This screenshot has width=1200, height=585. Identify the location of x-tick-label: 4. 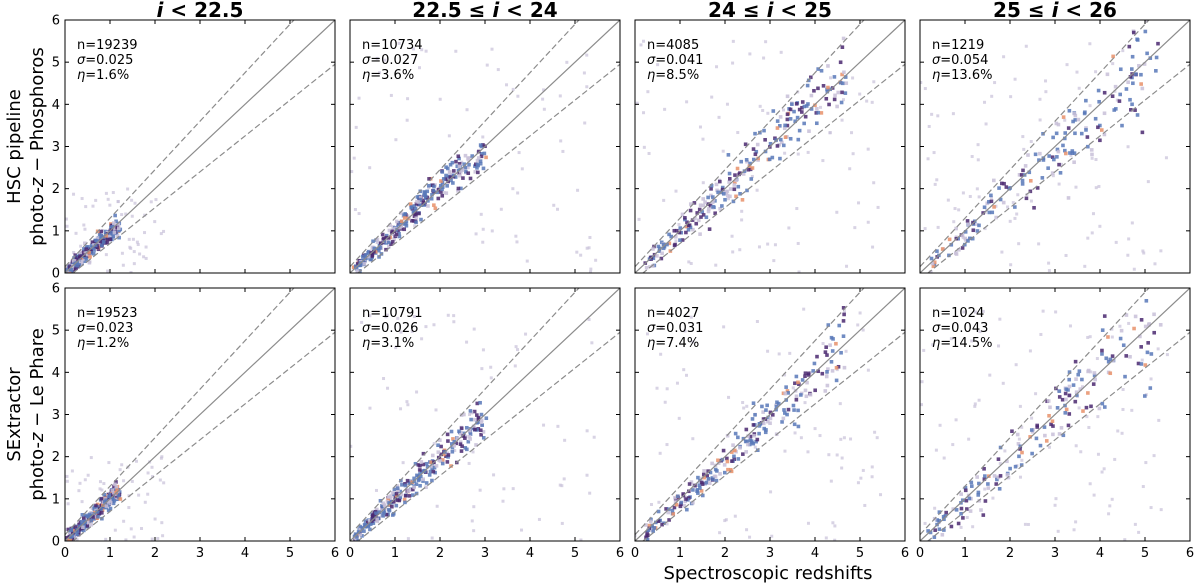
(1100, 553).